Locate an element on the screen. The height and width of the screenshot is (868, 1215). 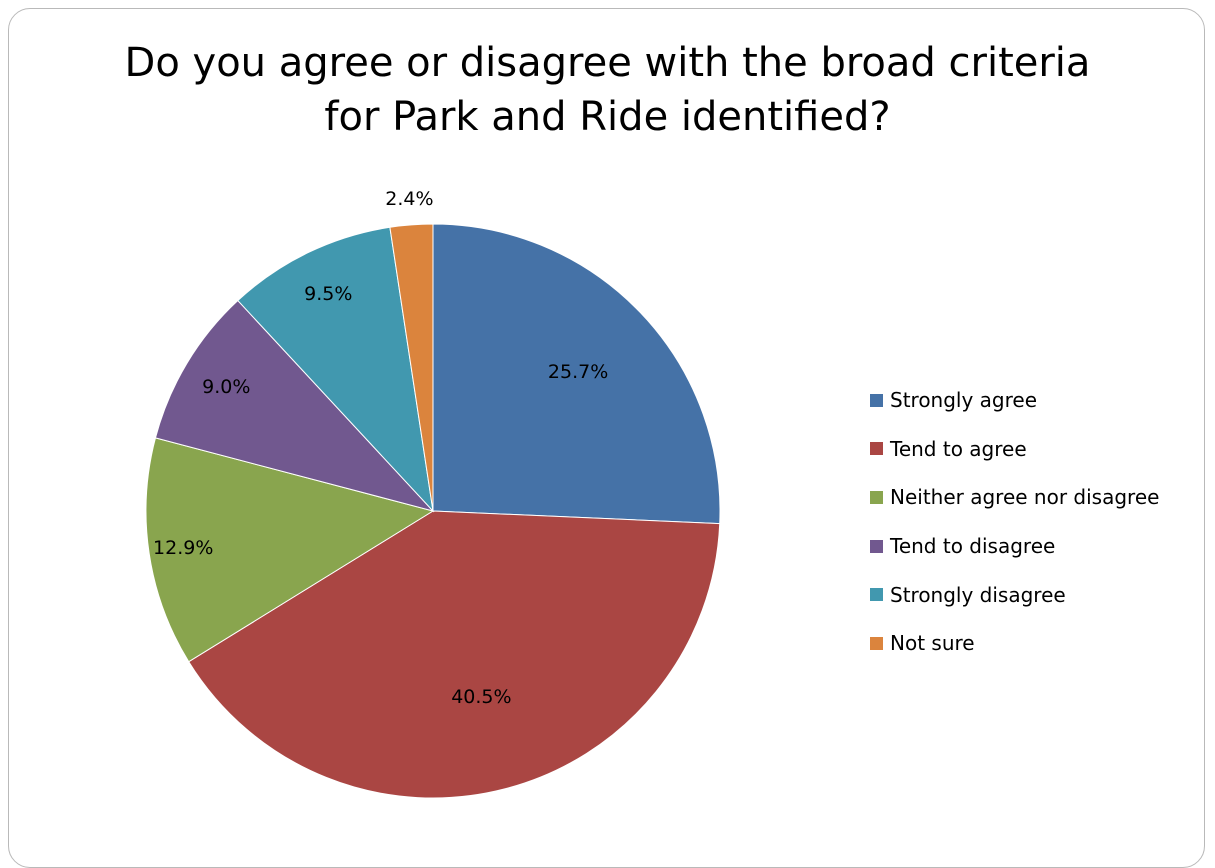
pie-slice-neither-agree-nor-disagree is located at coordinates (290, 550).